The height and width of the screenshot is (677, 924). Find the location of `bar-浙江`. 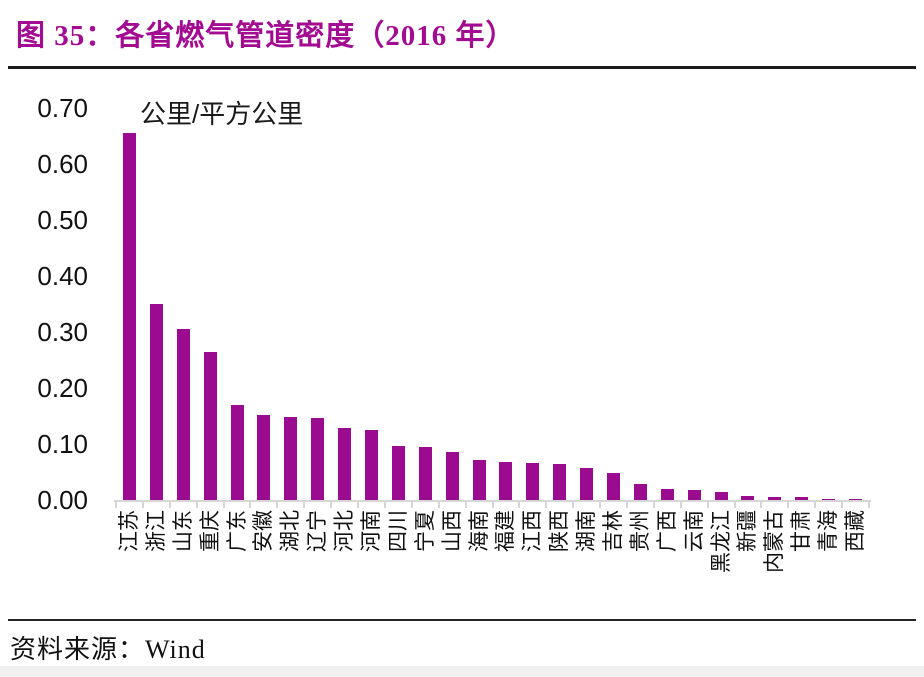

bar-浙江 is located at coordinates (156, 402).